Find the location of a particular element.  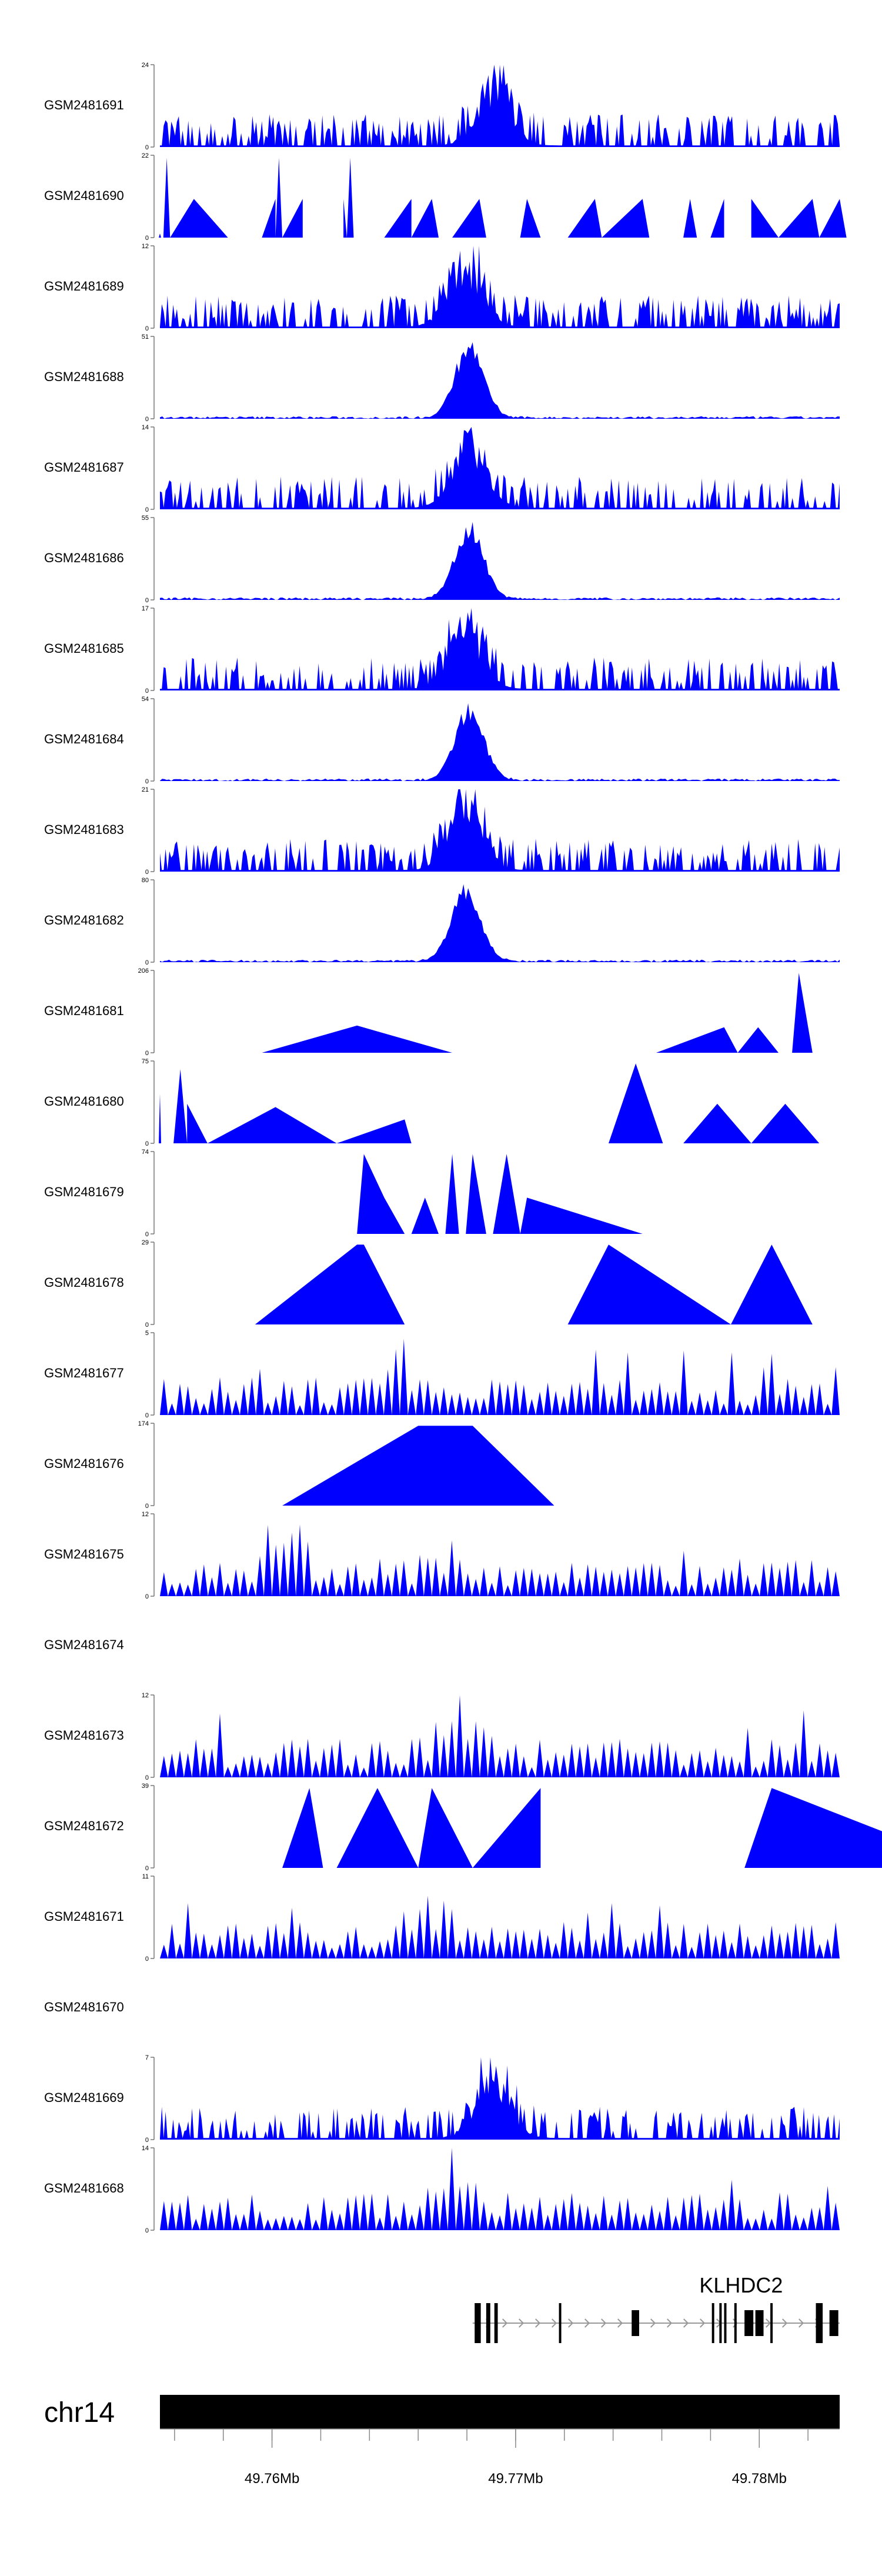

y-max-label: 5 is located at coordinates (147, 1333).